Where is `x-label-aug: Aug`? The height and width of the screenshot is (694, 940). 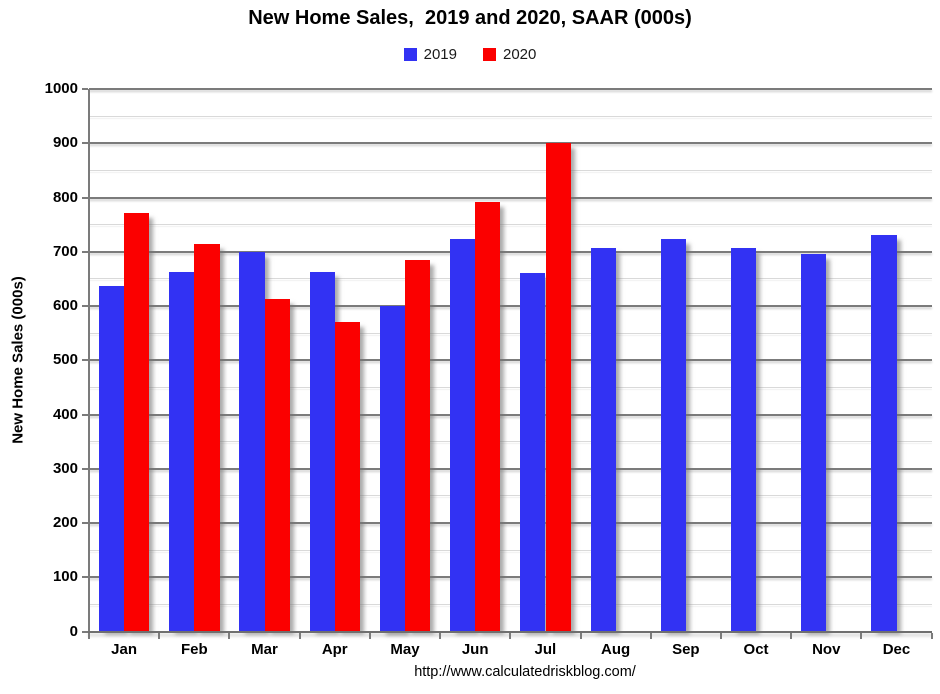 x-label-aug: Aug is located at coordinates (616, 649).